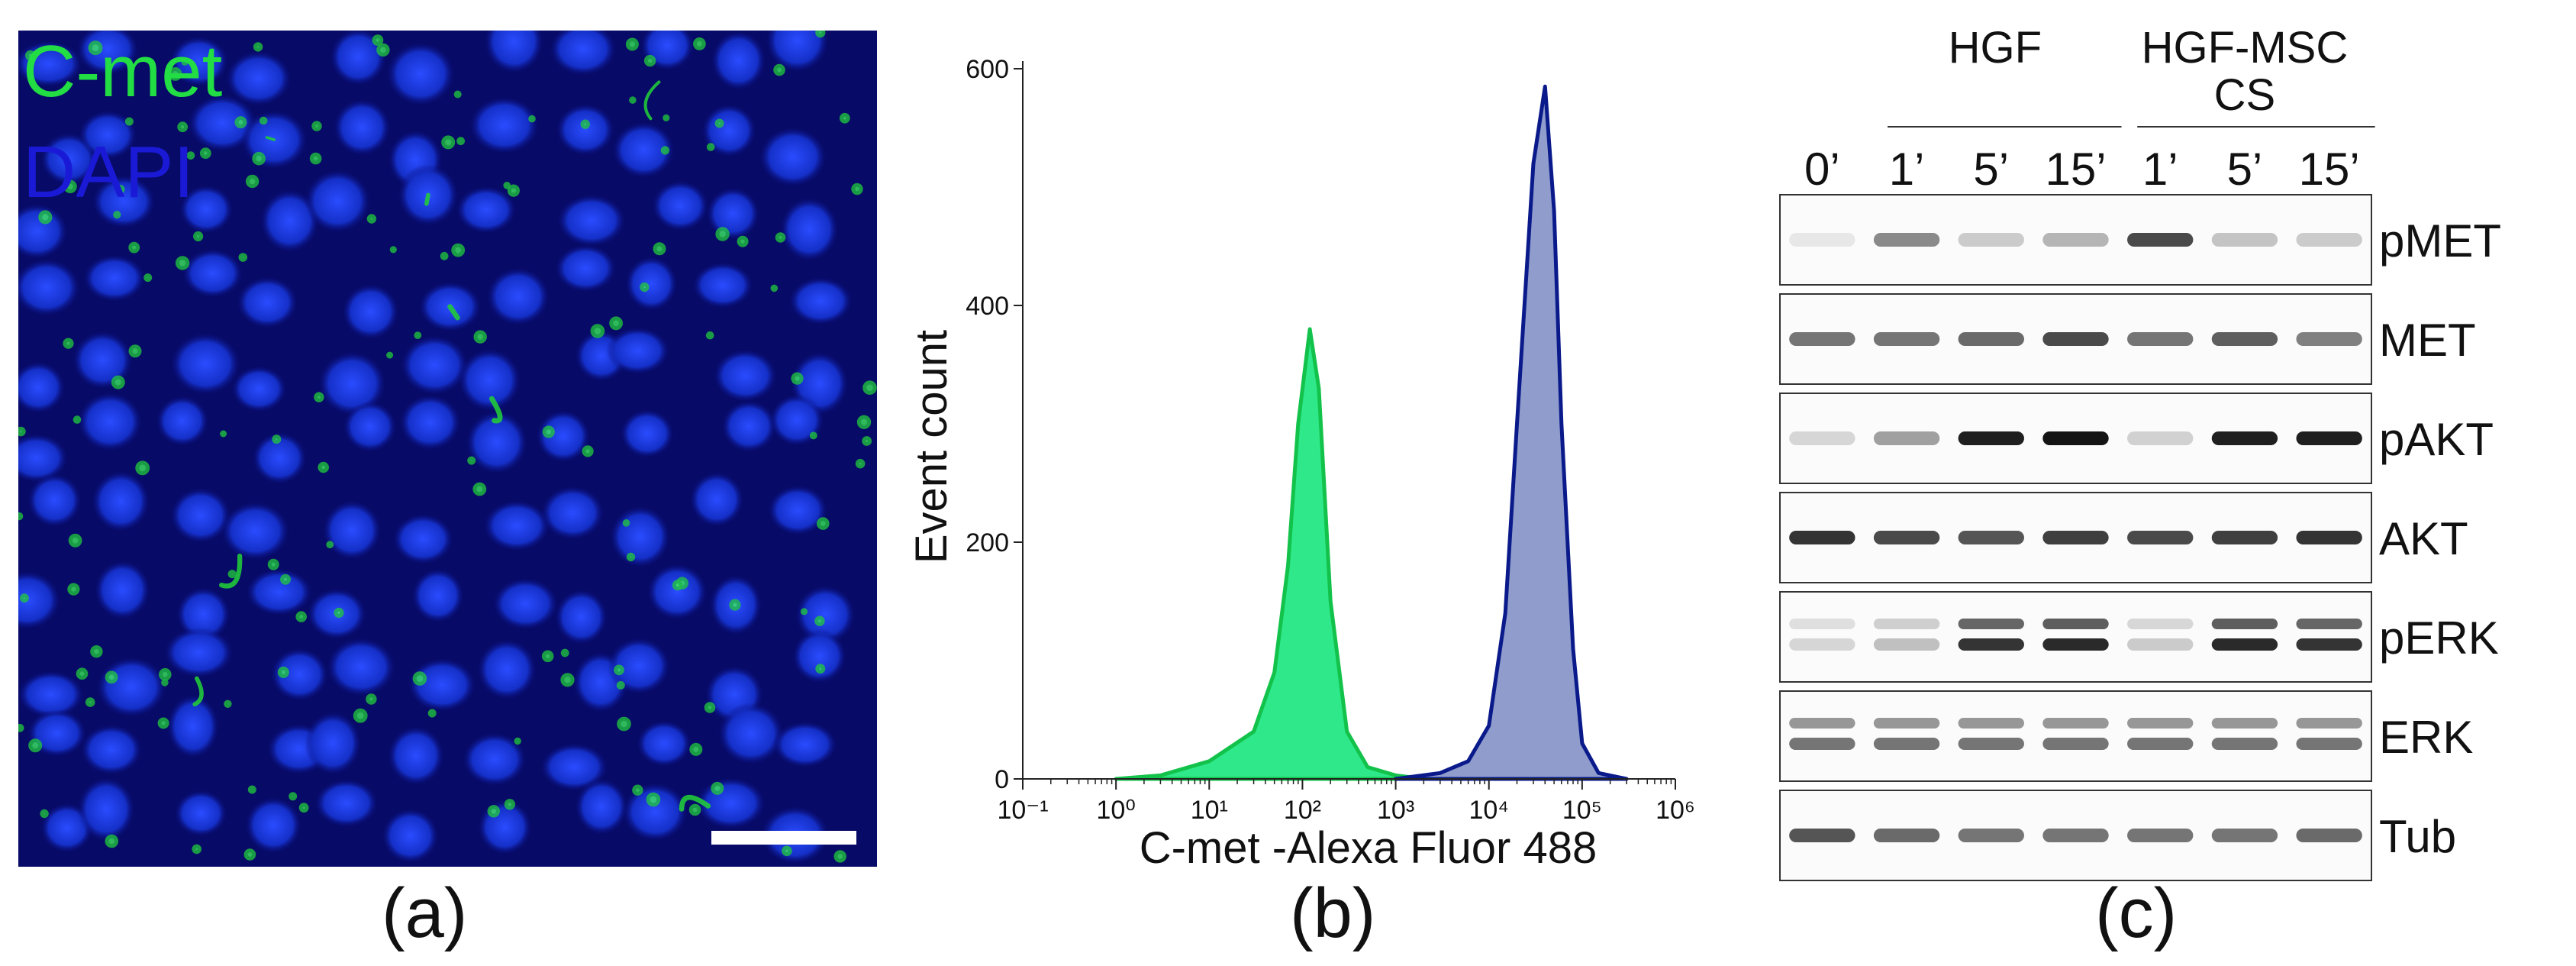 The height and width of the screenshot is (966, 2576). Describe the element at coordinates (2418, 837) in the screenshot. I see `blot-label: Tub` at that location.